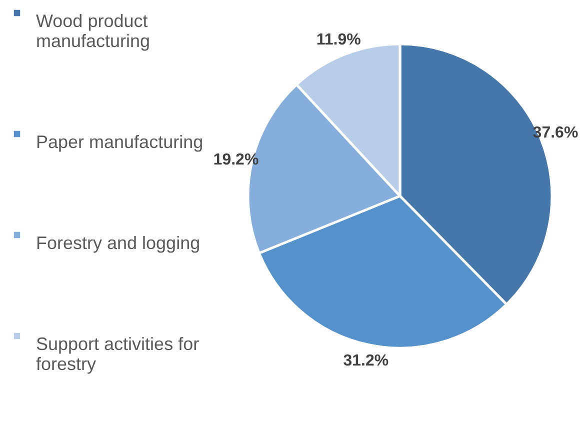 The image size is (587, 423). Describe the element at coordinates (120, 142) in the screenshot. I see `legend-label: Paper manufacturing` at that location.